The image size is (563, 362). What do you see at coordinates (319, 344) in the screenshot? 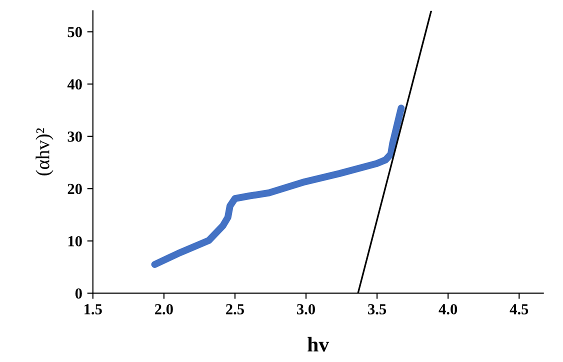
I see `x-axis-title: hv` at bounding box center [319, 344].